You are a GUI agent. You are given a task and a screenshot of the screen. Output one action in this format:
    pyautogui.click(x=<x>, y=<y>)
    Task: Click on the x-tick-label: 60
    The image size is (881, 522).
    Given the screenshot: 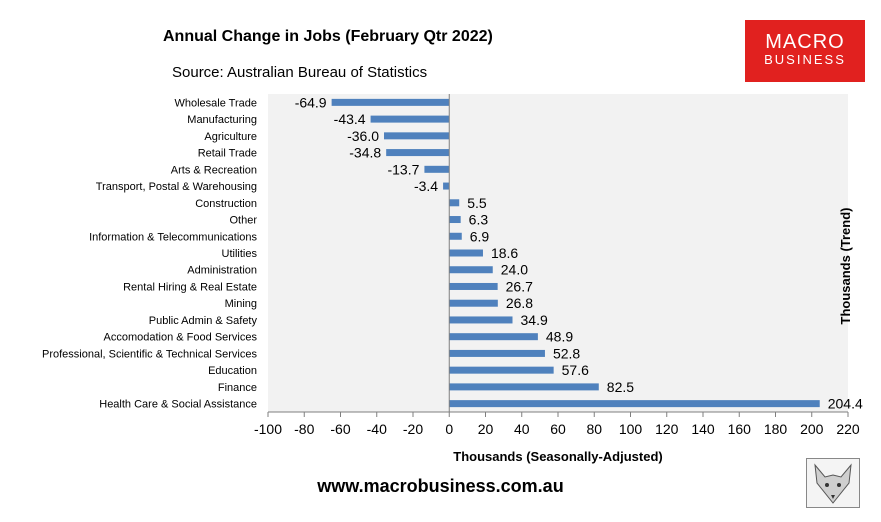 What is the action you would take?
    pyautogui.click(x=558, y=429)
    